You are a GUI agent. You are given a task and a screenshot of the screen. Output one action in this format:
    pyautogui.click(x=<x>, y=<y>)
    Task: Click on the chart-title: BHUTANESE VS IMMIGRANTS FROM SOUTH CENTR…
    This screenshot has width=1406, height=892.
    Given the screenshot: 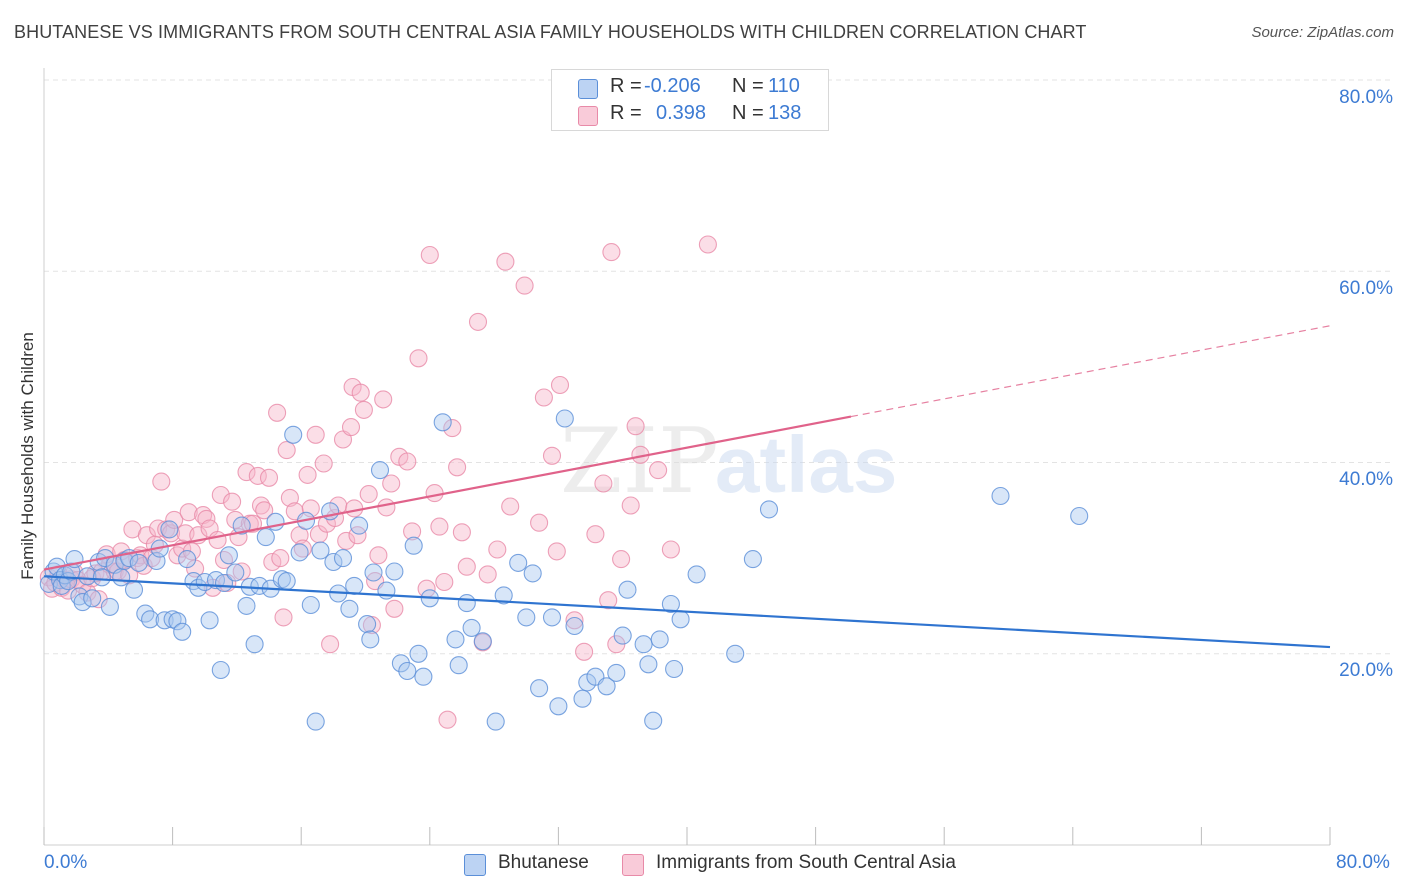 What is the action you would take?
    pyautogui.click(x=550, y=32)
    